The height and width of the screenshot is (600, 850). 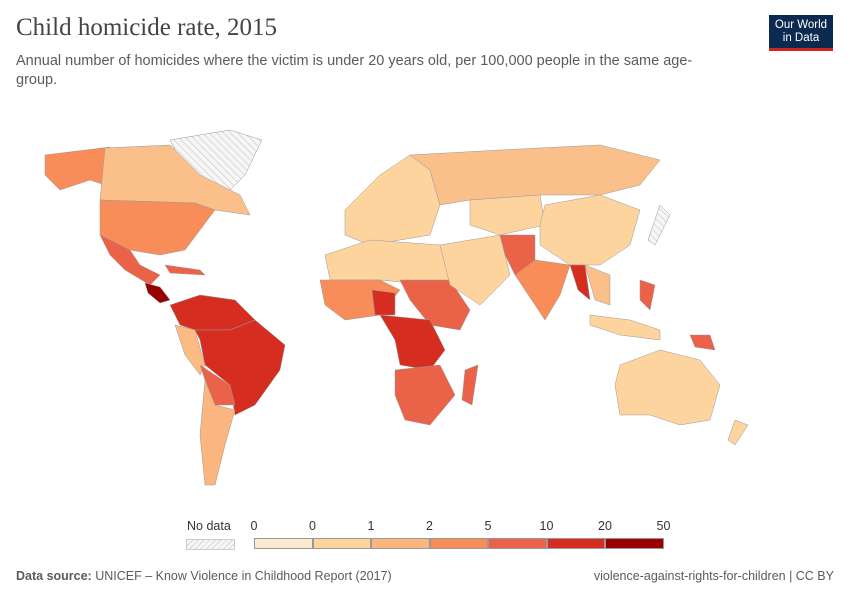 What do you see at coordinates (209, 526) in the screenshot?
I see `legend-no-data-label: No data` at bounding box center [209, 526].